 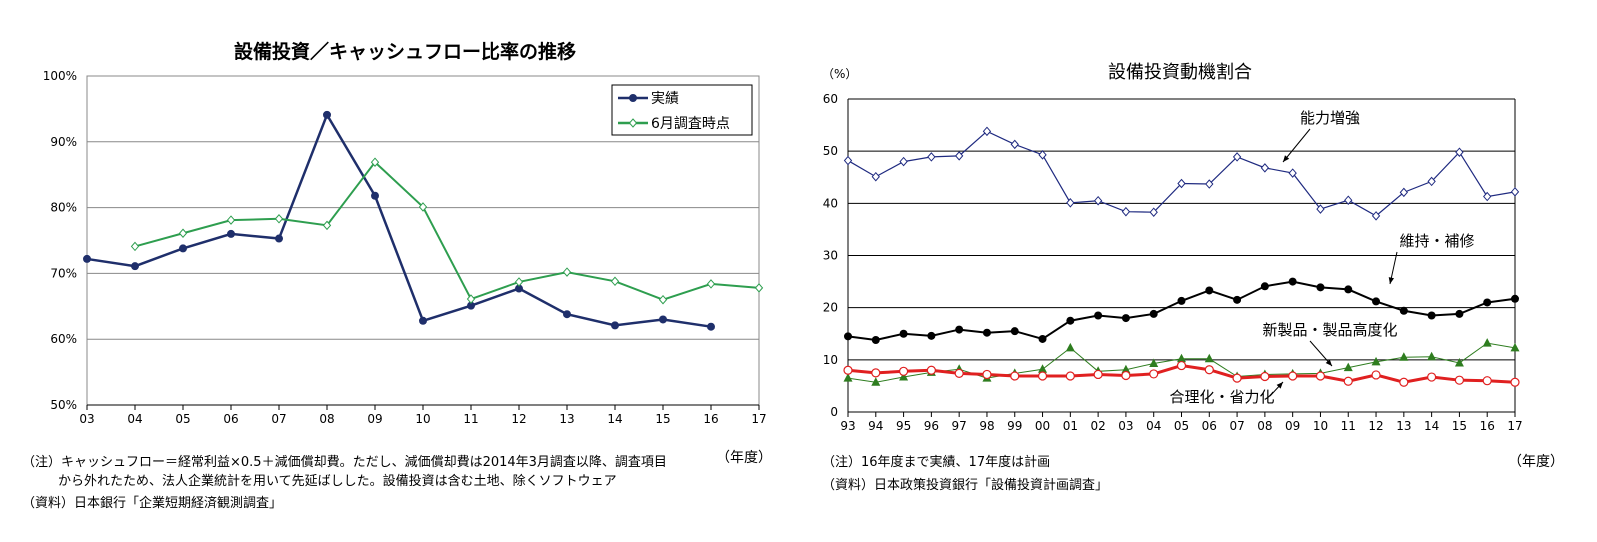 I want to click on x-tick-label: 01, so click(x=1070, y=426).